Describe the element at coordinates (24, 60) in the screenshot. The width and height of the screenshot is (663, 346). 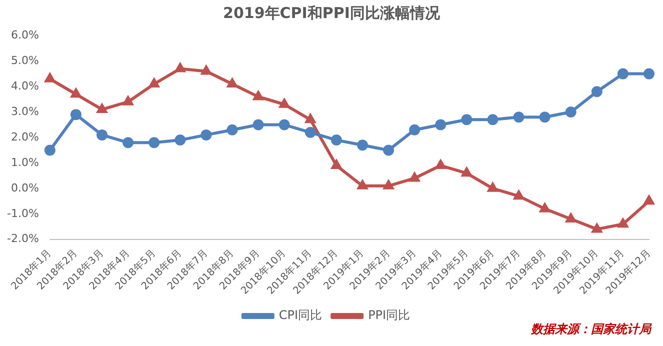
I see `y-tick-label: 5.0%` at that location.